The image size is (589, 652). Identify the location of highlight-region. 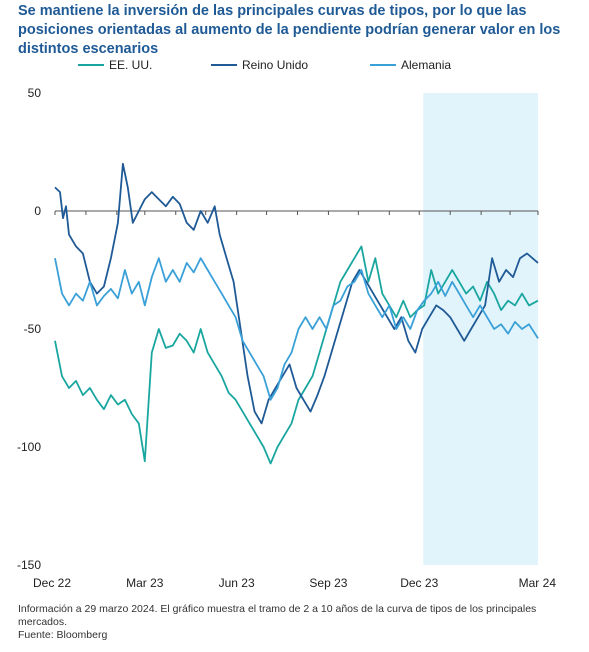
(480, 329).